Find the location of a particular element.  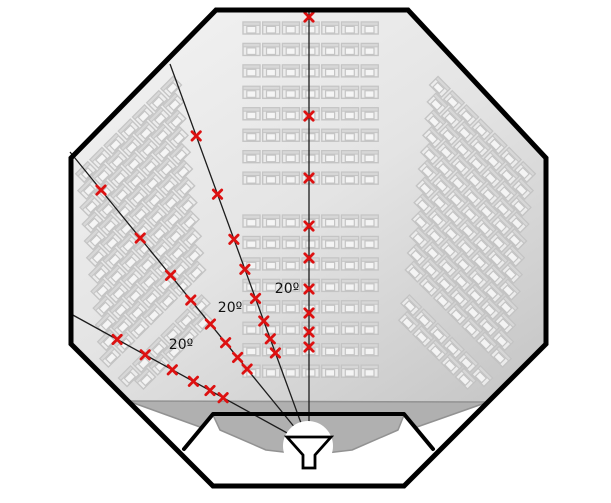

measurement-mark is located at coordinates (309, 258).